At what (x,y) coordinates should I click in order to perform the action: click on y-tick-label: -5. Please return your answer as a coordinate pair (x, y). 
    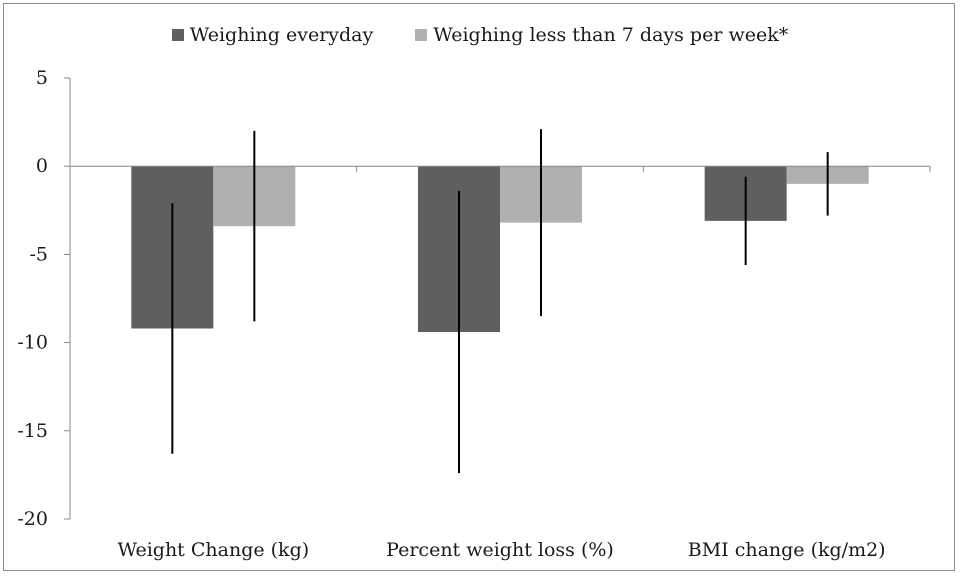
    Looking at the image, I should click on (38, 254).